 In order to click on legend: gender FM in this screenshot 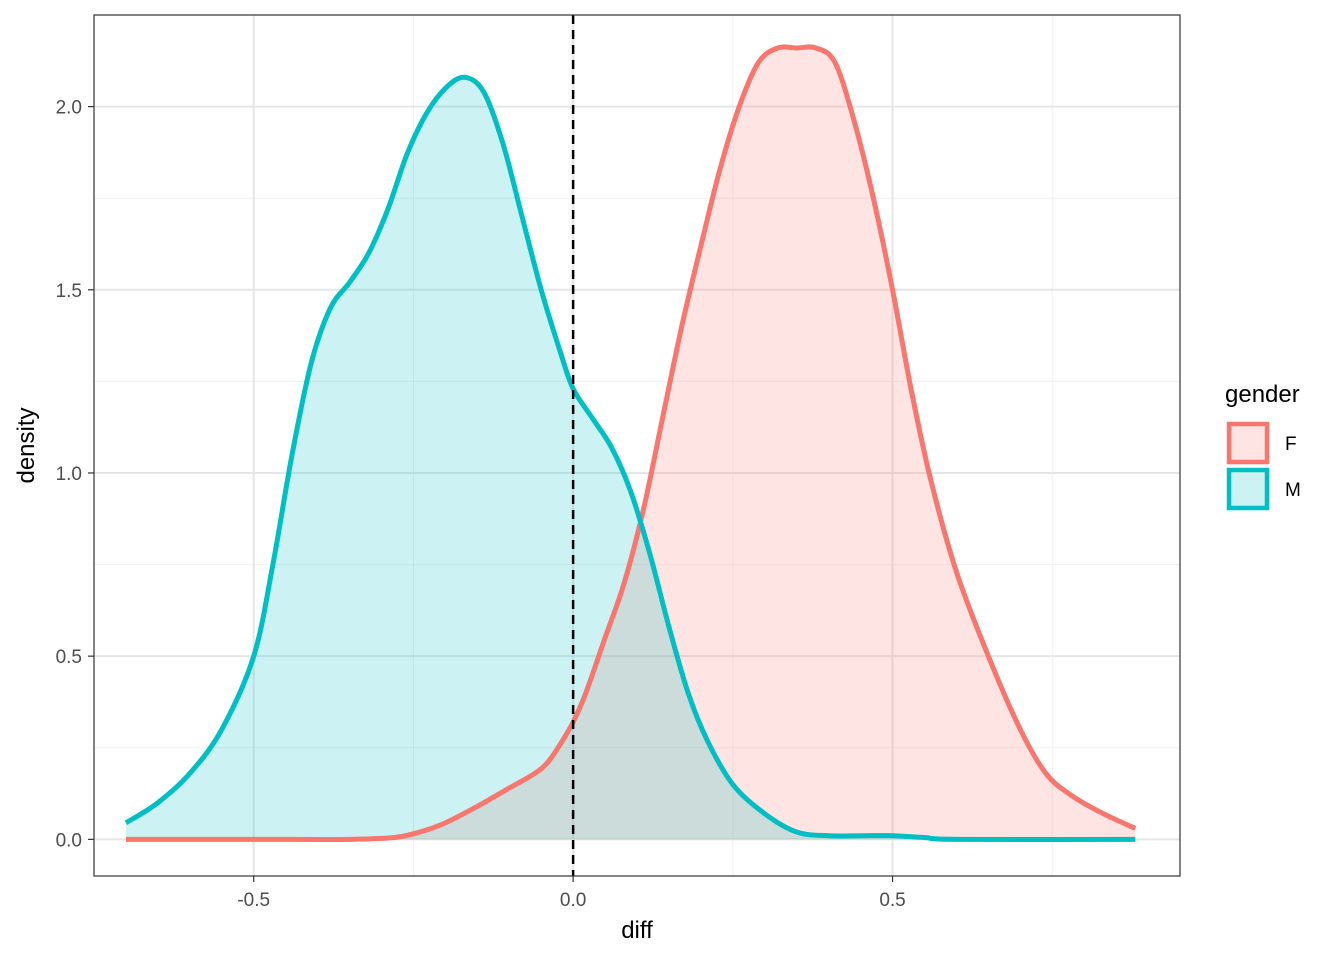, I will do `click(1263, 446)`.